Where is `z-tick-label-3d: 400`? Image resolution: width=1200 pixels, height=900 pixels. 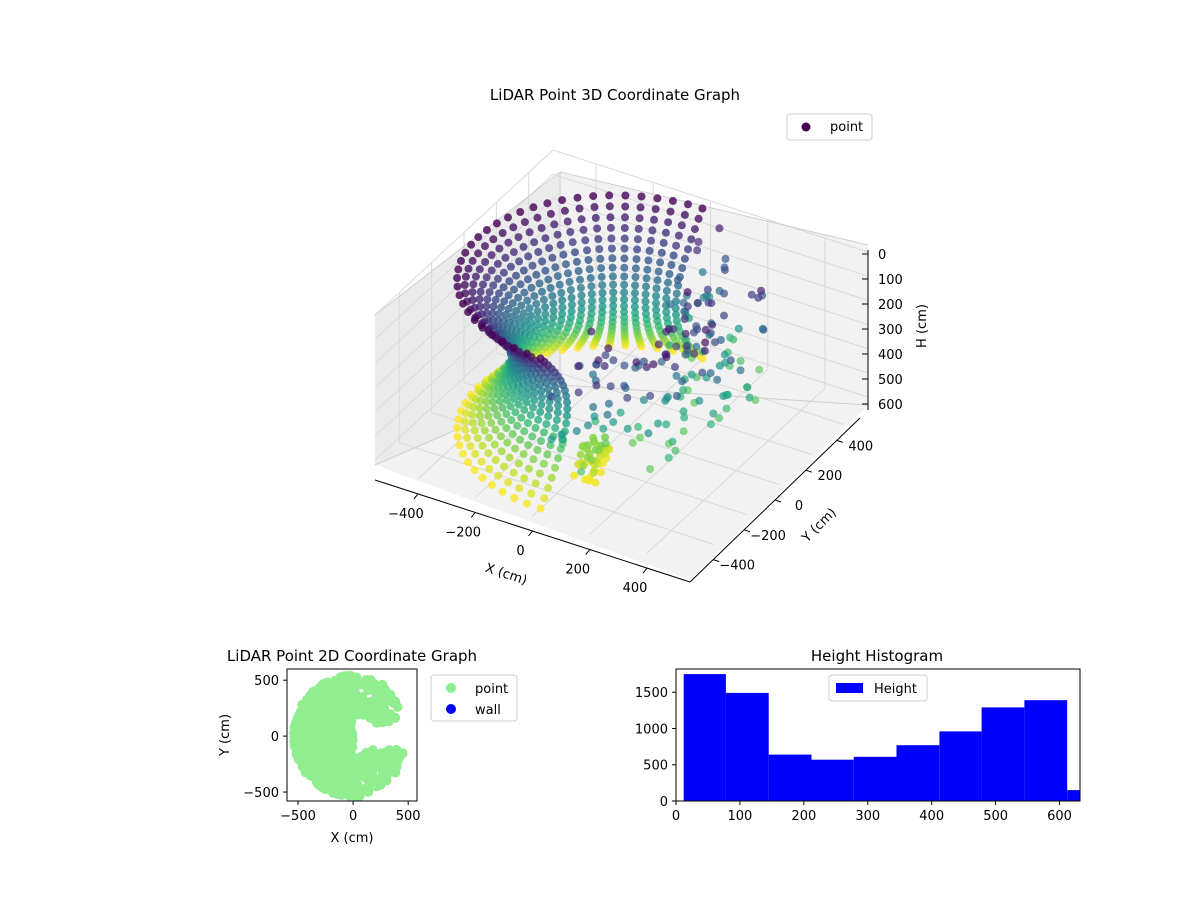 z-tick-label-3d: 400 is located at coordinates (890, 355).